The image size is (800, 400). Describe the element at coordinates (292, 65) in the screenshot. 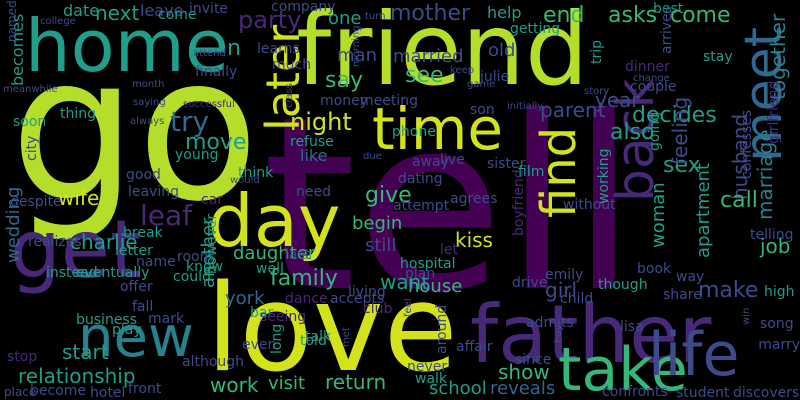

I see `word-much: much` at that location.